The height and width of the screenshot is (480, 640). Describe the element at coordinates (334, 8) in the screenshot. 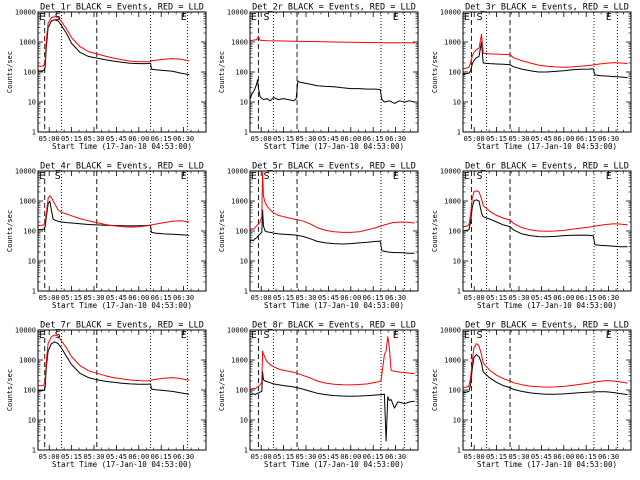

I see `panel-title: Det_2r BLACK = Events, RED = LLD` at that location.